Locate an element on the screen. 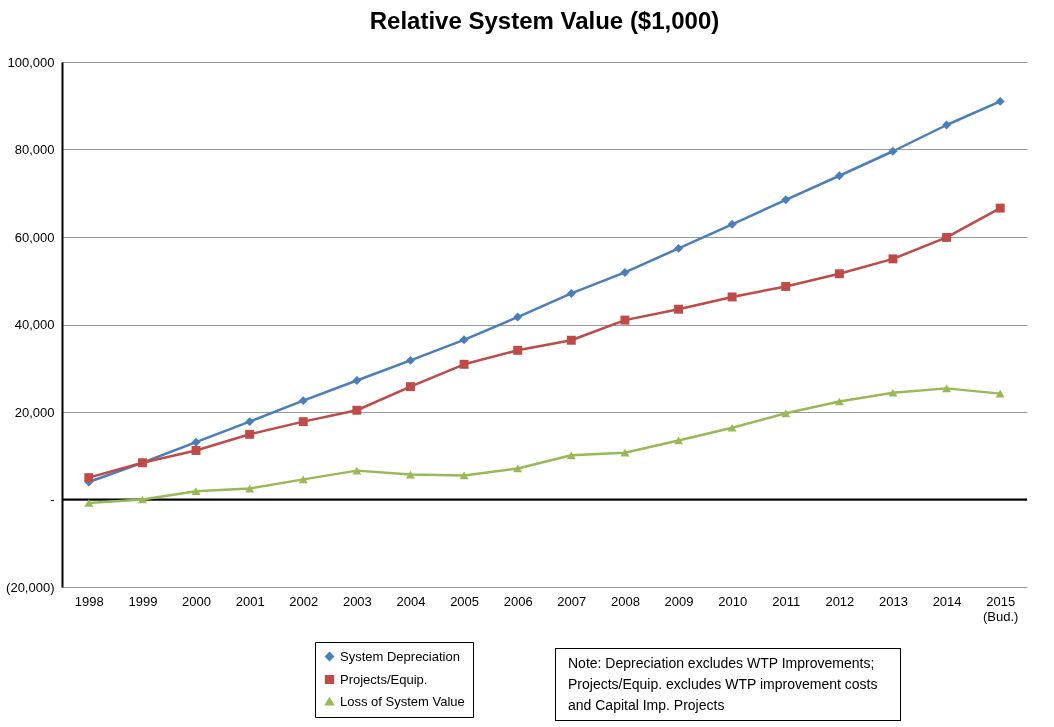  text: Note: Depreciation excludes WTP Improvements; Projects/Equip. excludes WTP improvement costs and Capital Imp. Projects is located at coordinates (723, 684).